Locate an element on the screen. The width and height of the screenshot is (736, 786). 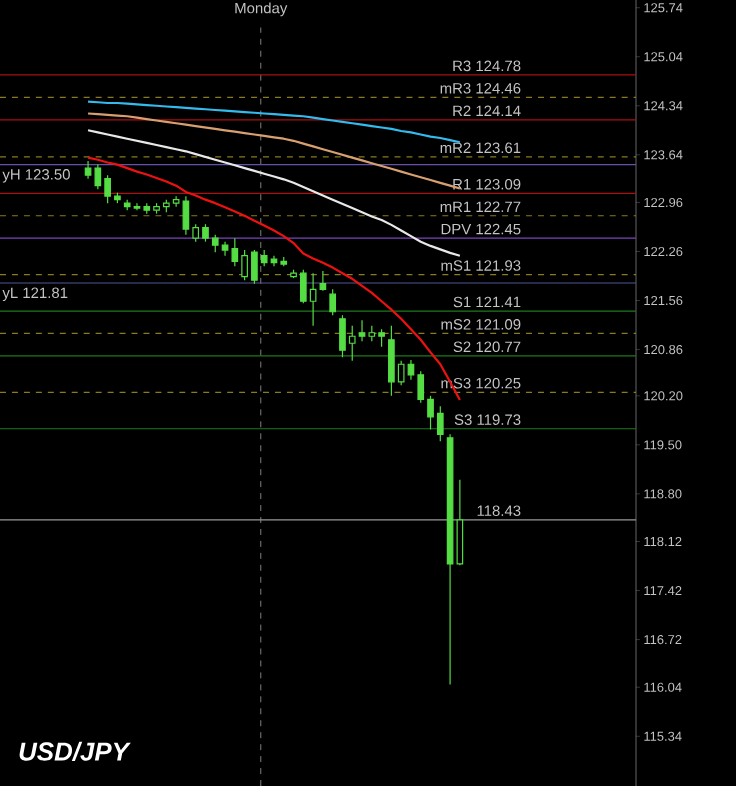
candlestick is located at coordinates (333, 302).